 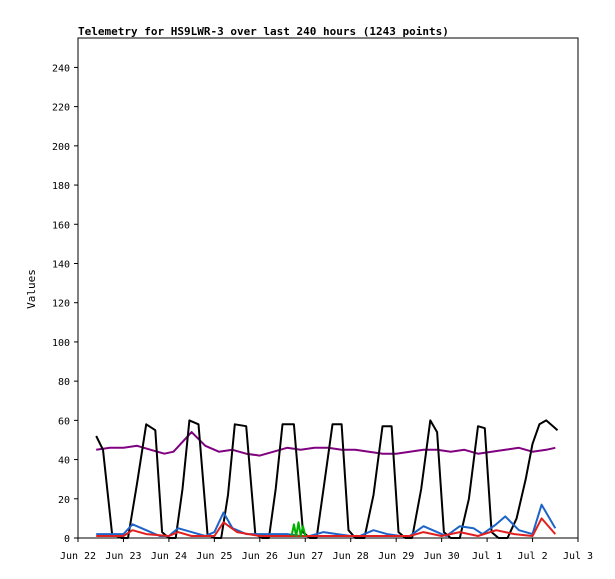 I want to click on y-tick-label: 220, so click(x=61, y=108).